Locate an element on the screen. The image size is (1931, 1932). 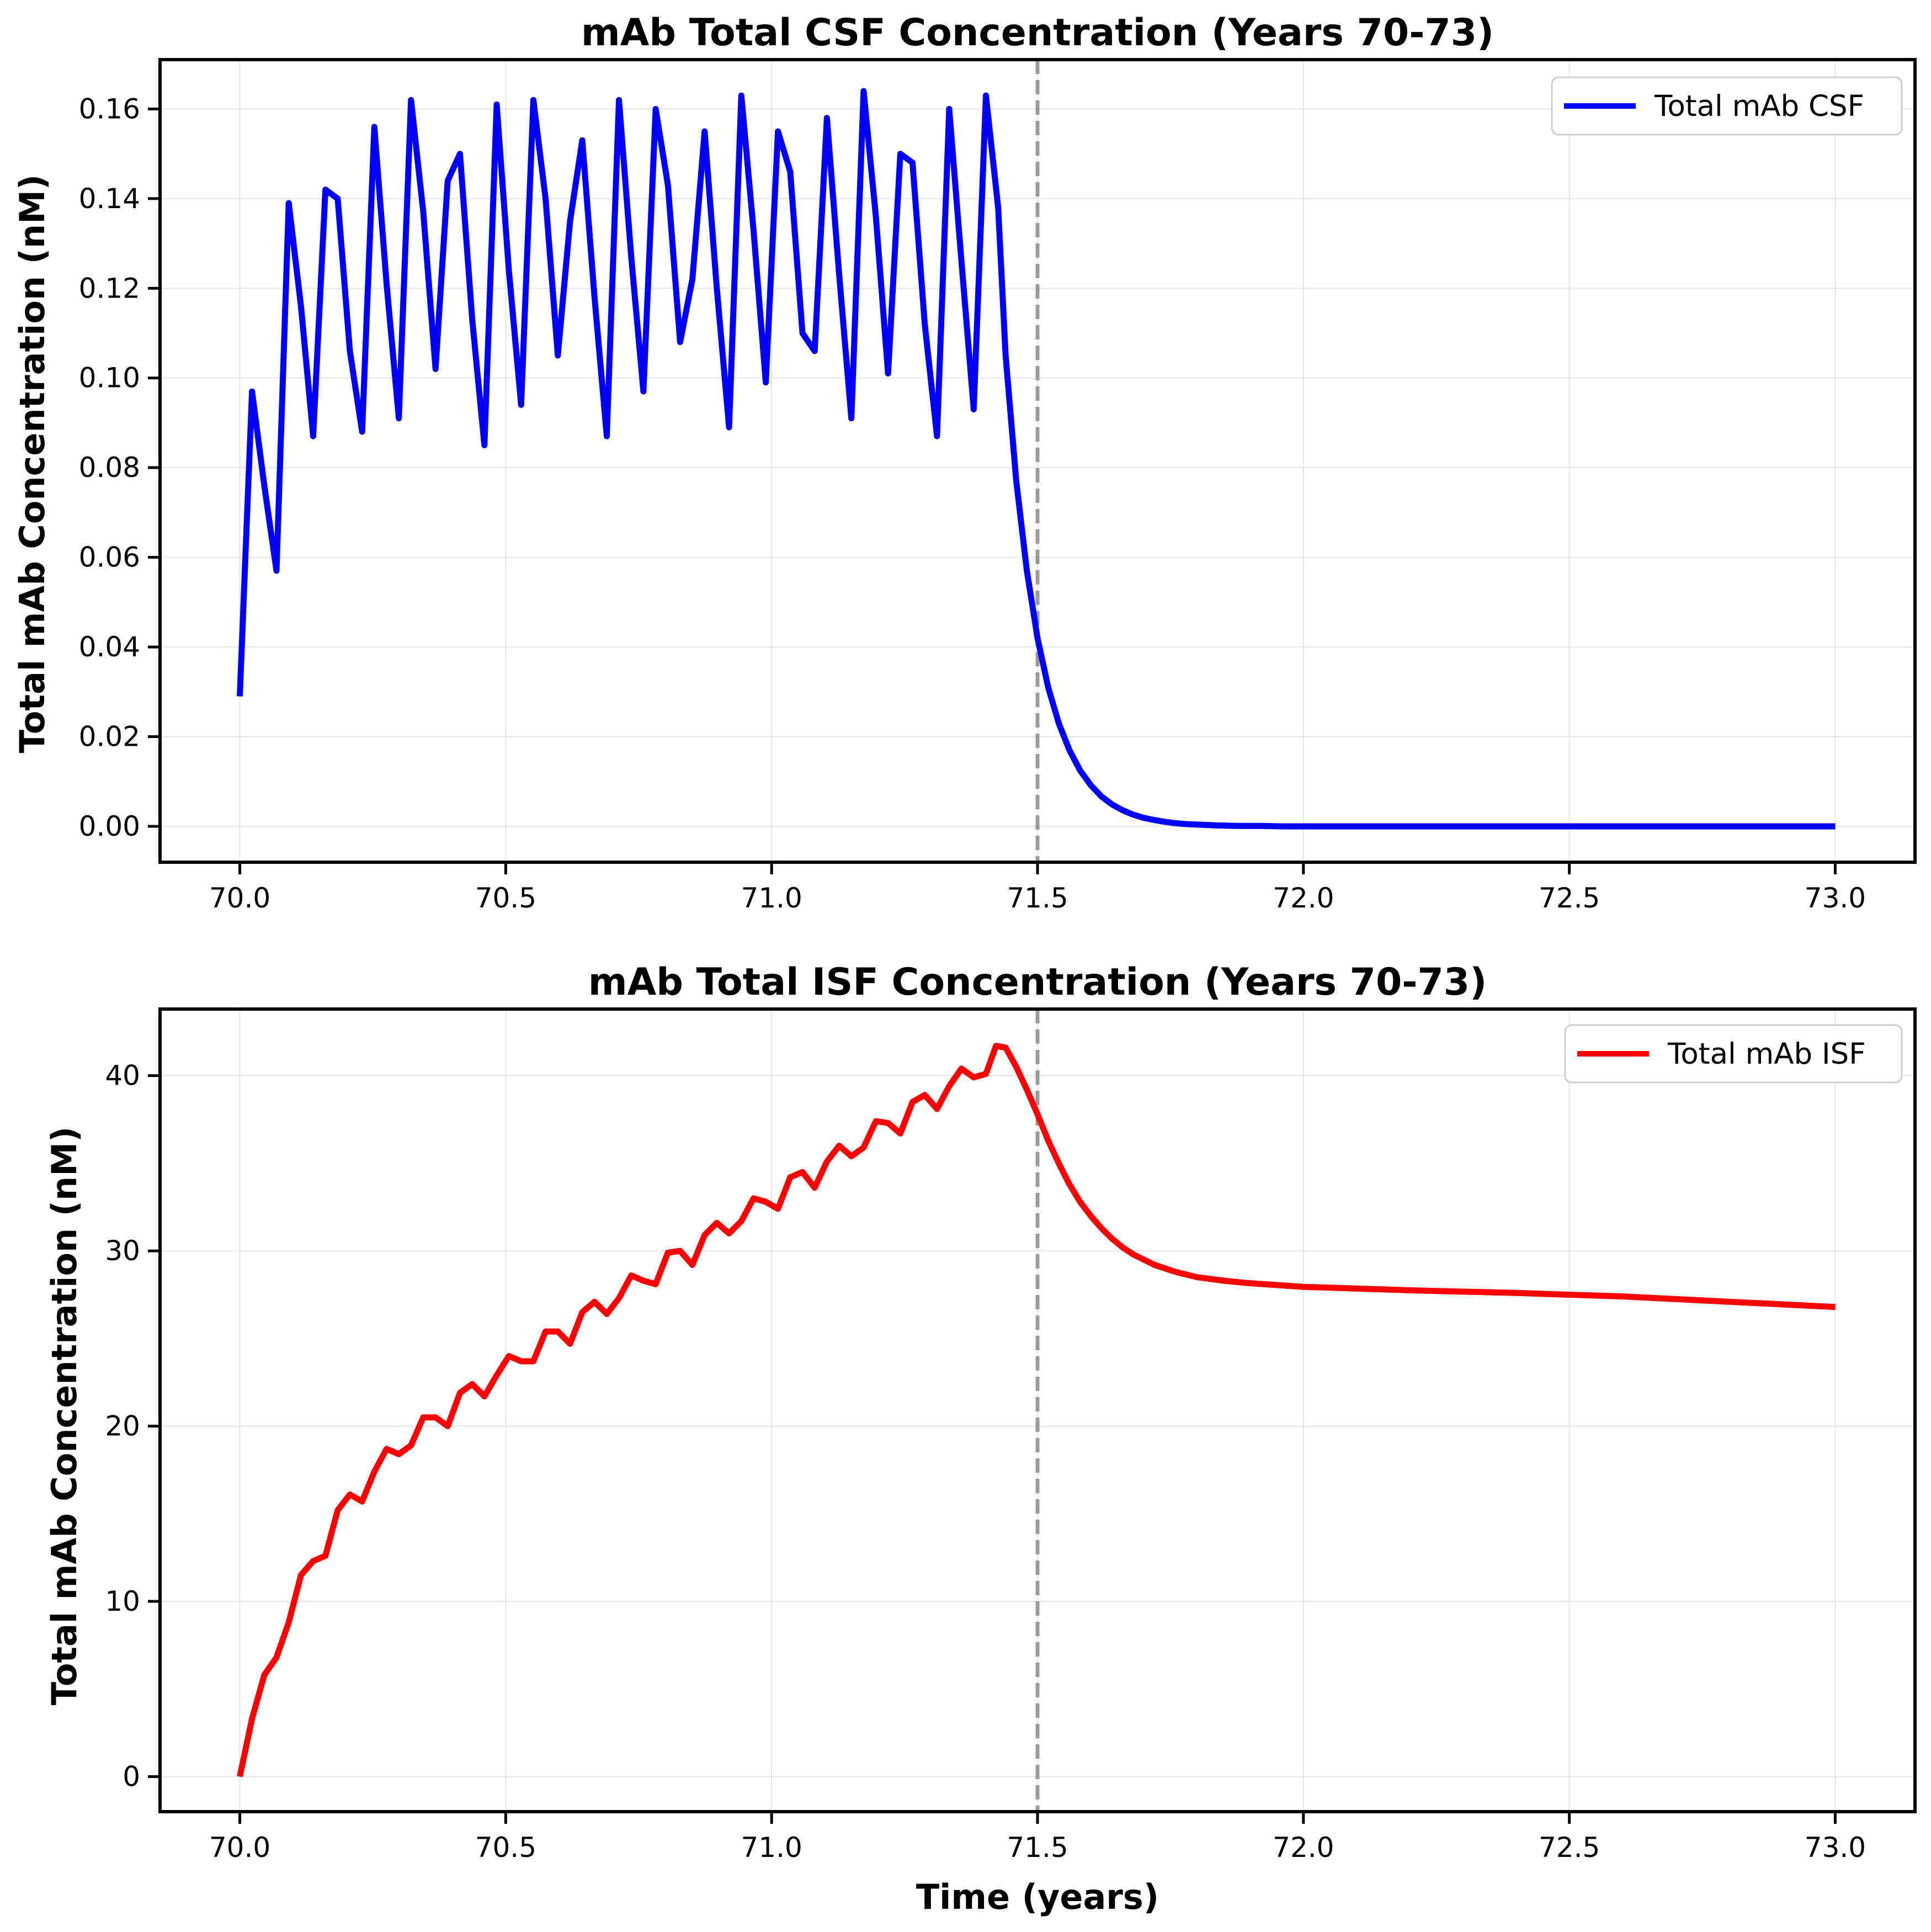
isf-x-axis-label: Time (years) is located at coordinates (1037, 1897).